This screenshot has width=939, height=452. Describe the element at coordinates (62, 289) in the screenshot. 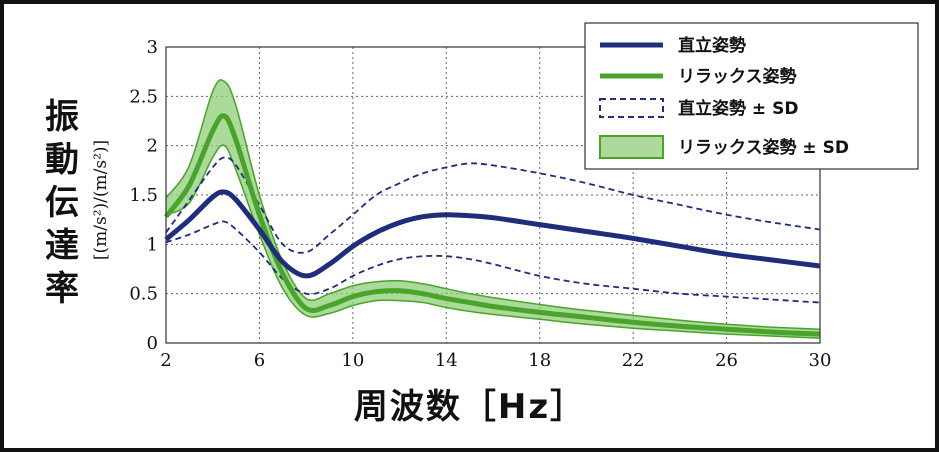

I see `y-axis-main-label-5: 率` at that location.